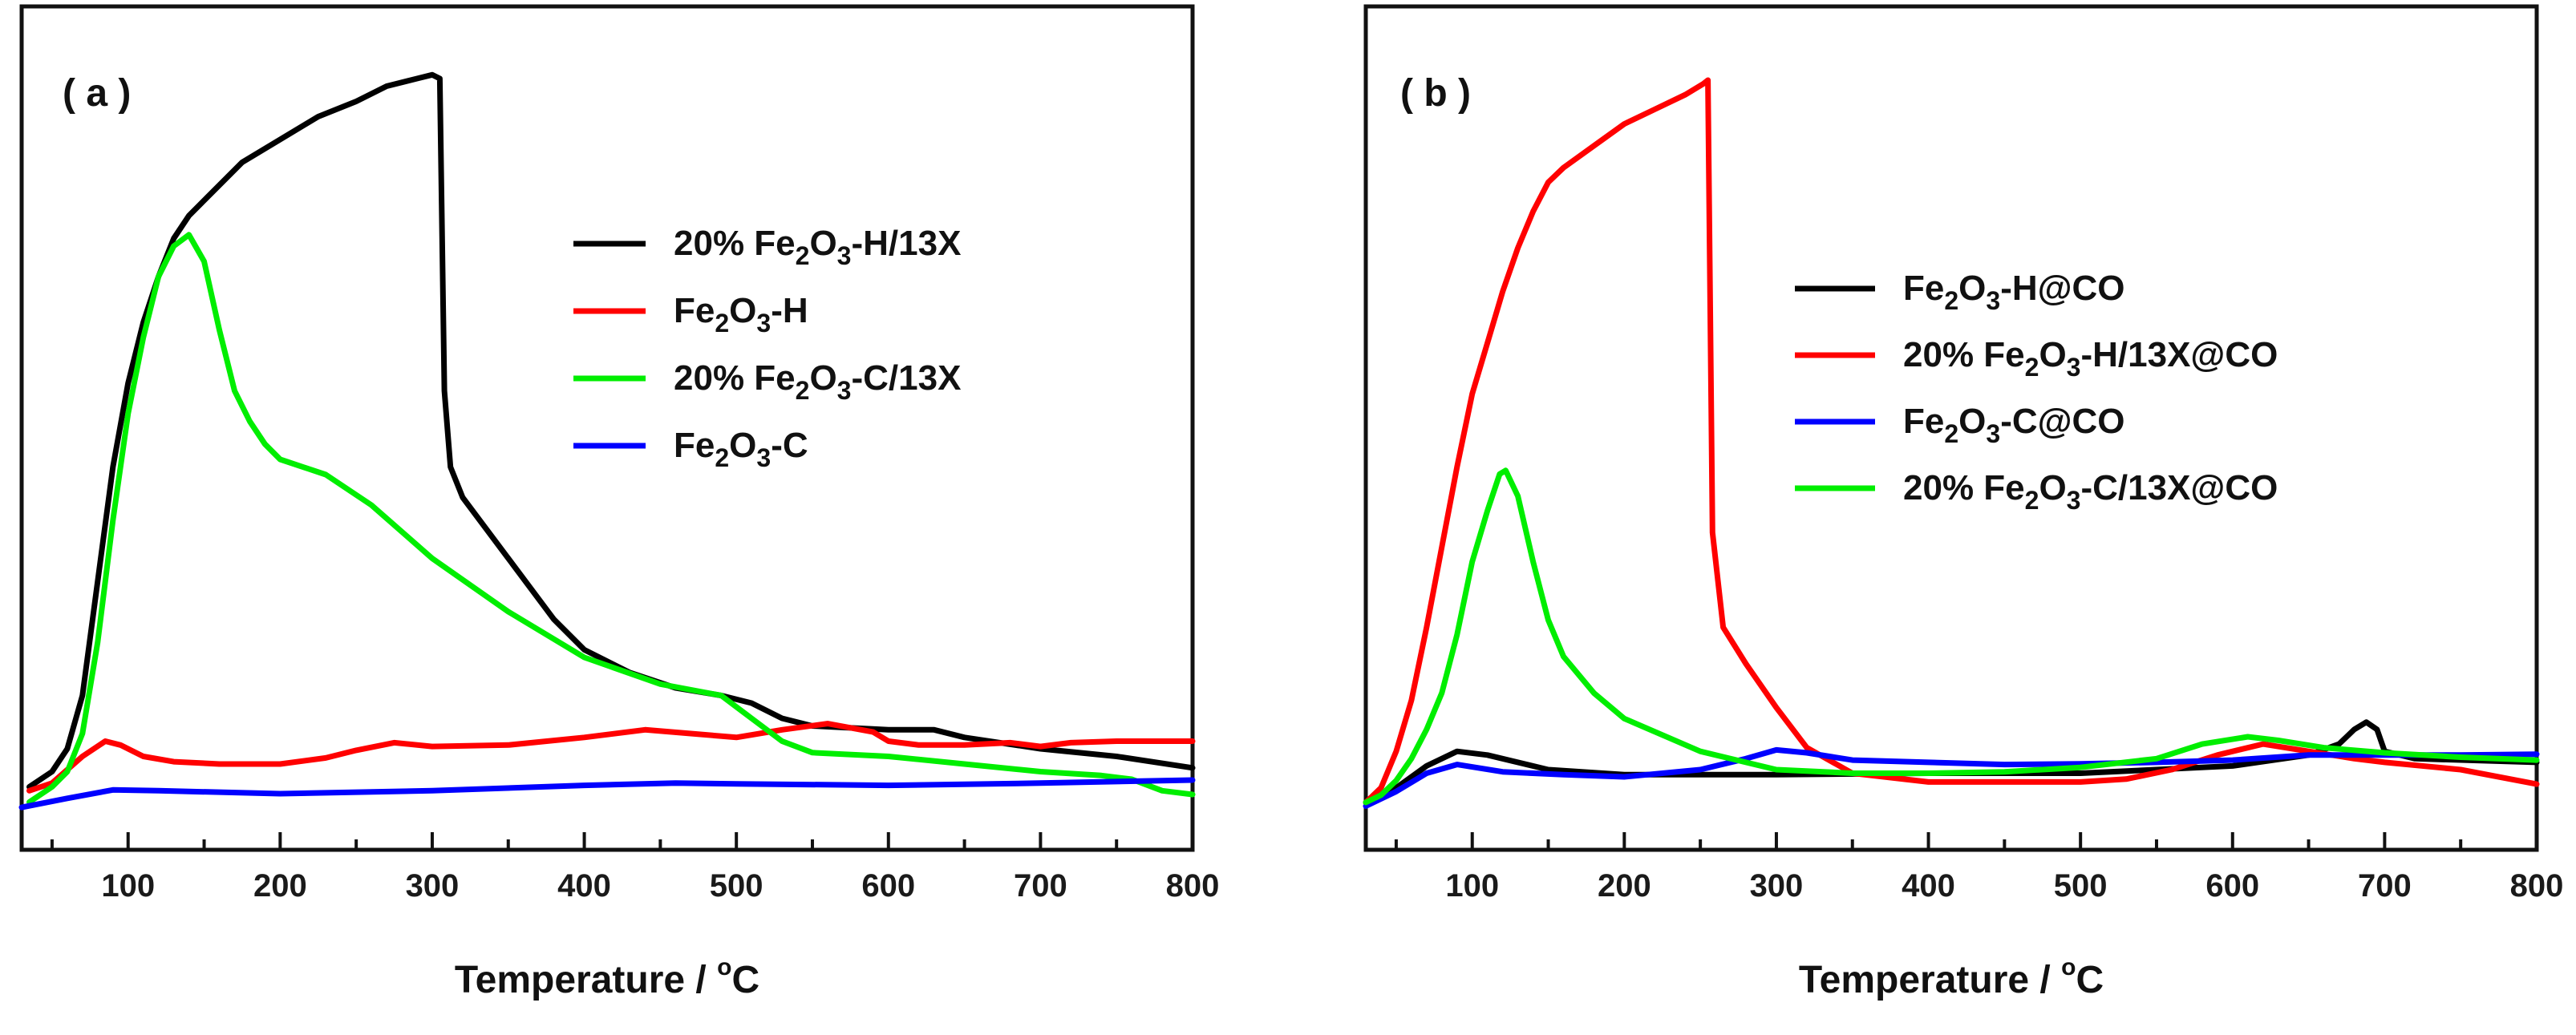 The height and width of the screenshot is (1035, 2576). I want to click on x-tick-label-700-a: 700, so click(1040, 886).